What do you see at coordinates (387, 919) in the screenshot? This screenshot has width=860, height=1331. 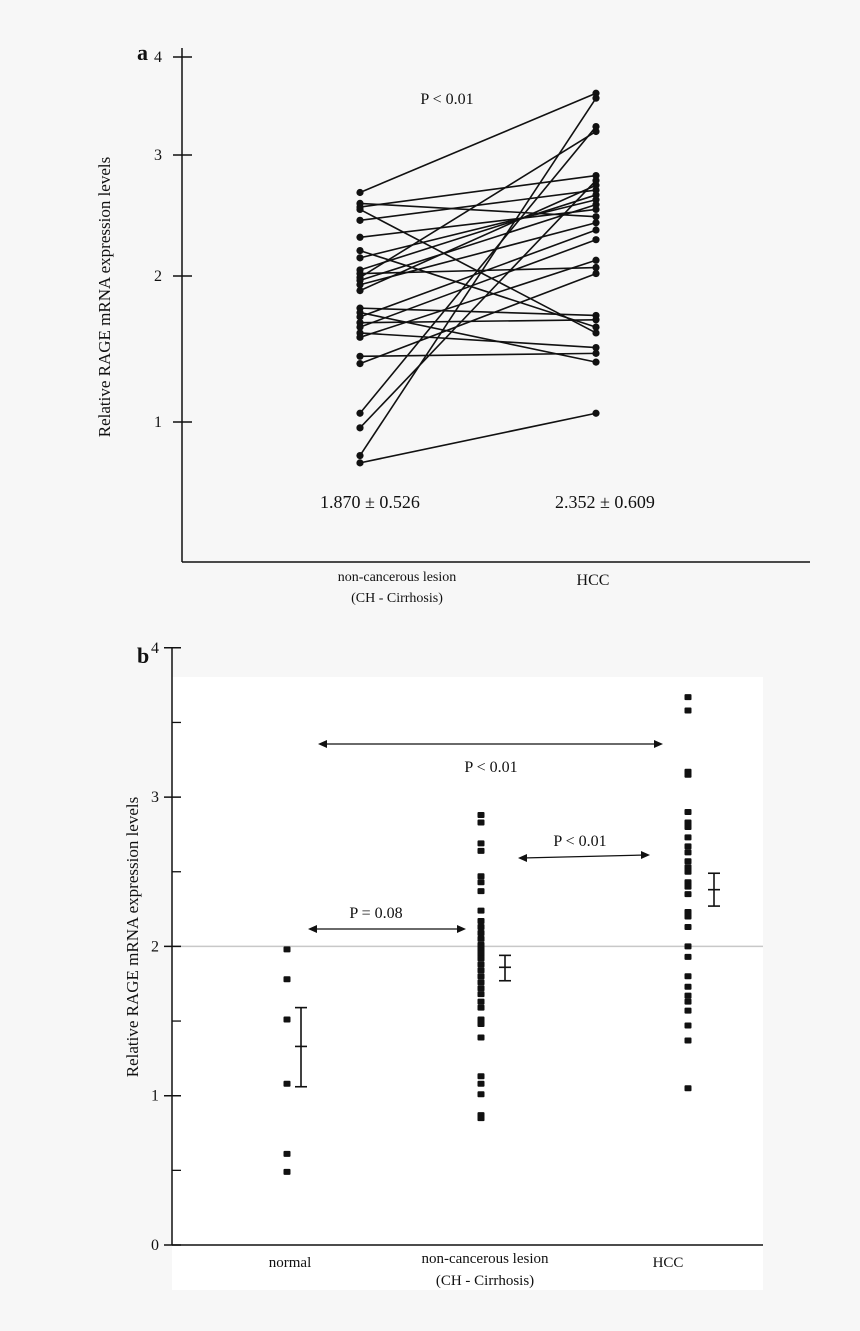 I see `comparison-normal-noncancerous: P = 0.08` at bounding box center [387, 919].